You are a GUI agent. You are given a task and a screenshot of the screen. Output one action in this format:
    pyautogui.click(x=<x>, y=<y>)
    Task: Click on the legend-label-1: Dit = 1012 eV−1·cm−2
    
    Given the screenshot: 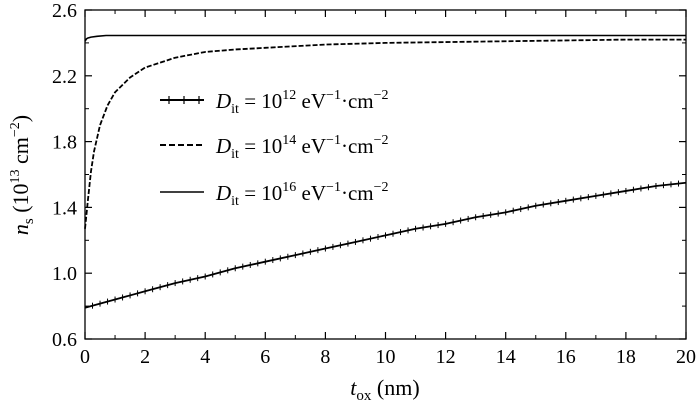 What is the action you would take?
    pyautogui.click(x=302, y=102)
    